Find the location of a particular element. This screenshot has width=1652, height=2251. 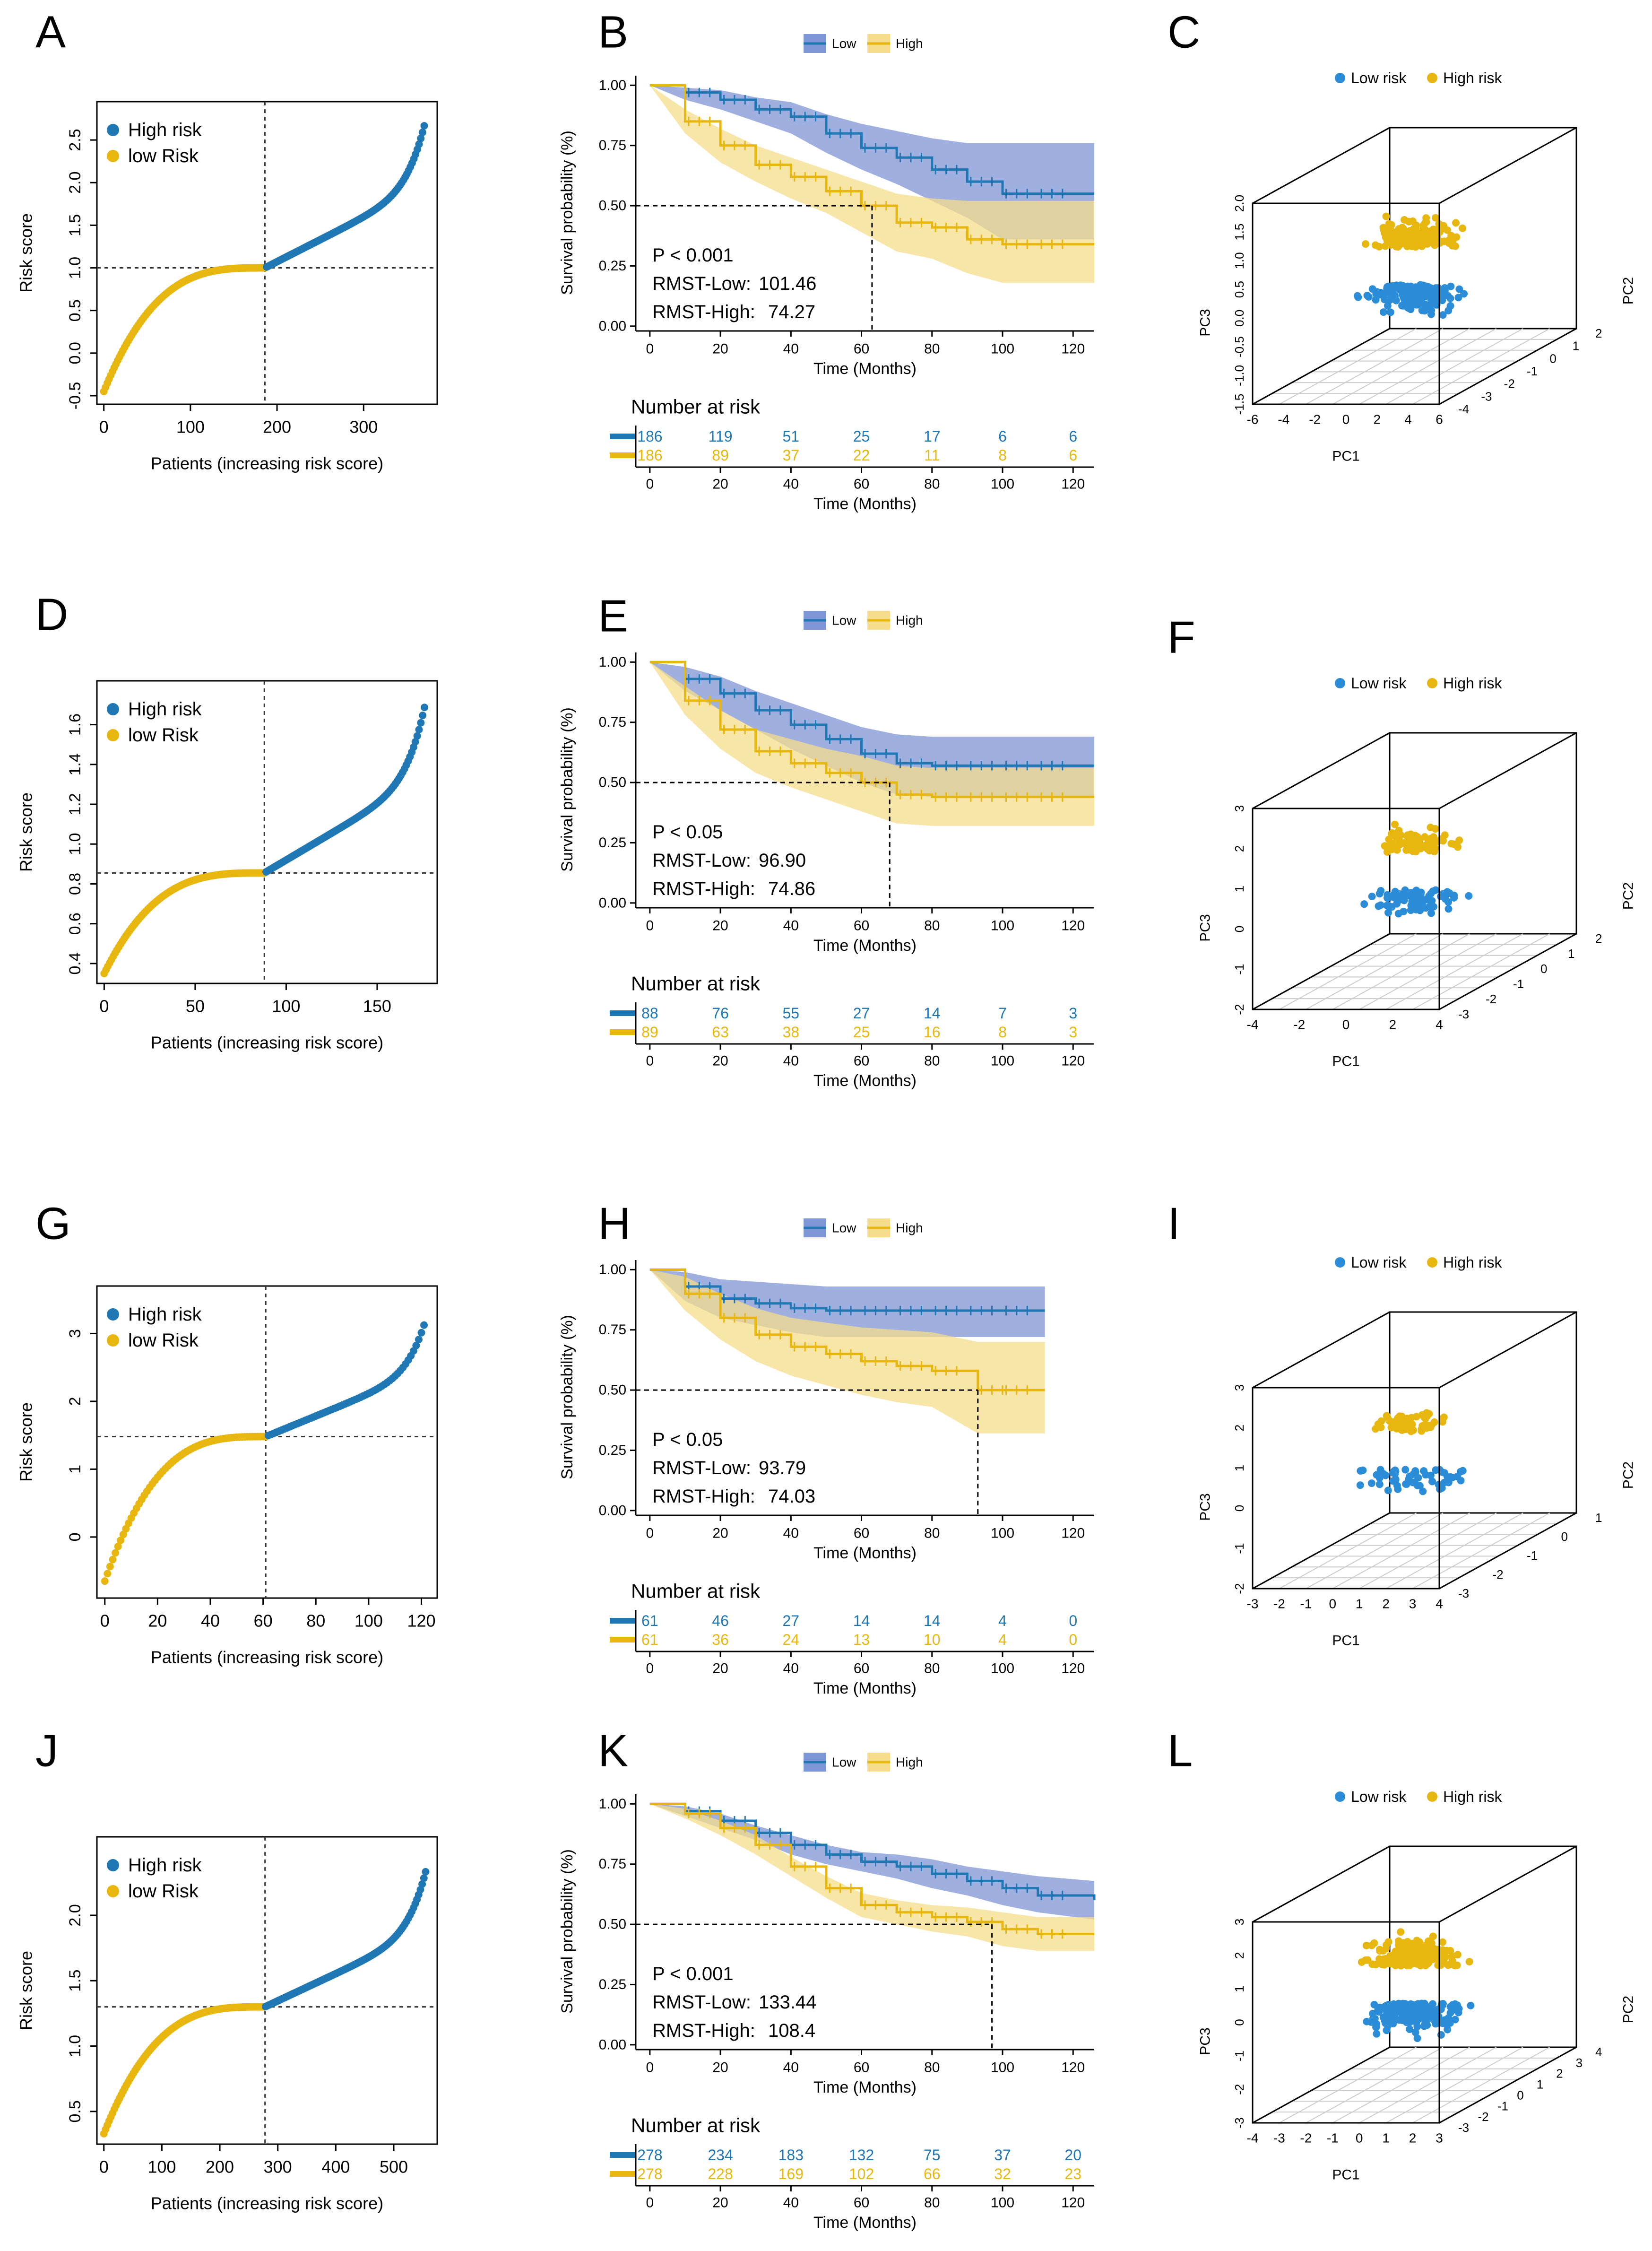

risk-count-high: 32 is located at coordinates (1003, 2173).